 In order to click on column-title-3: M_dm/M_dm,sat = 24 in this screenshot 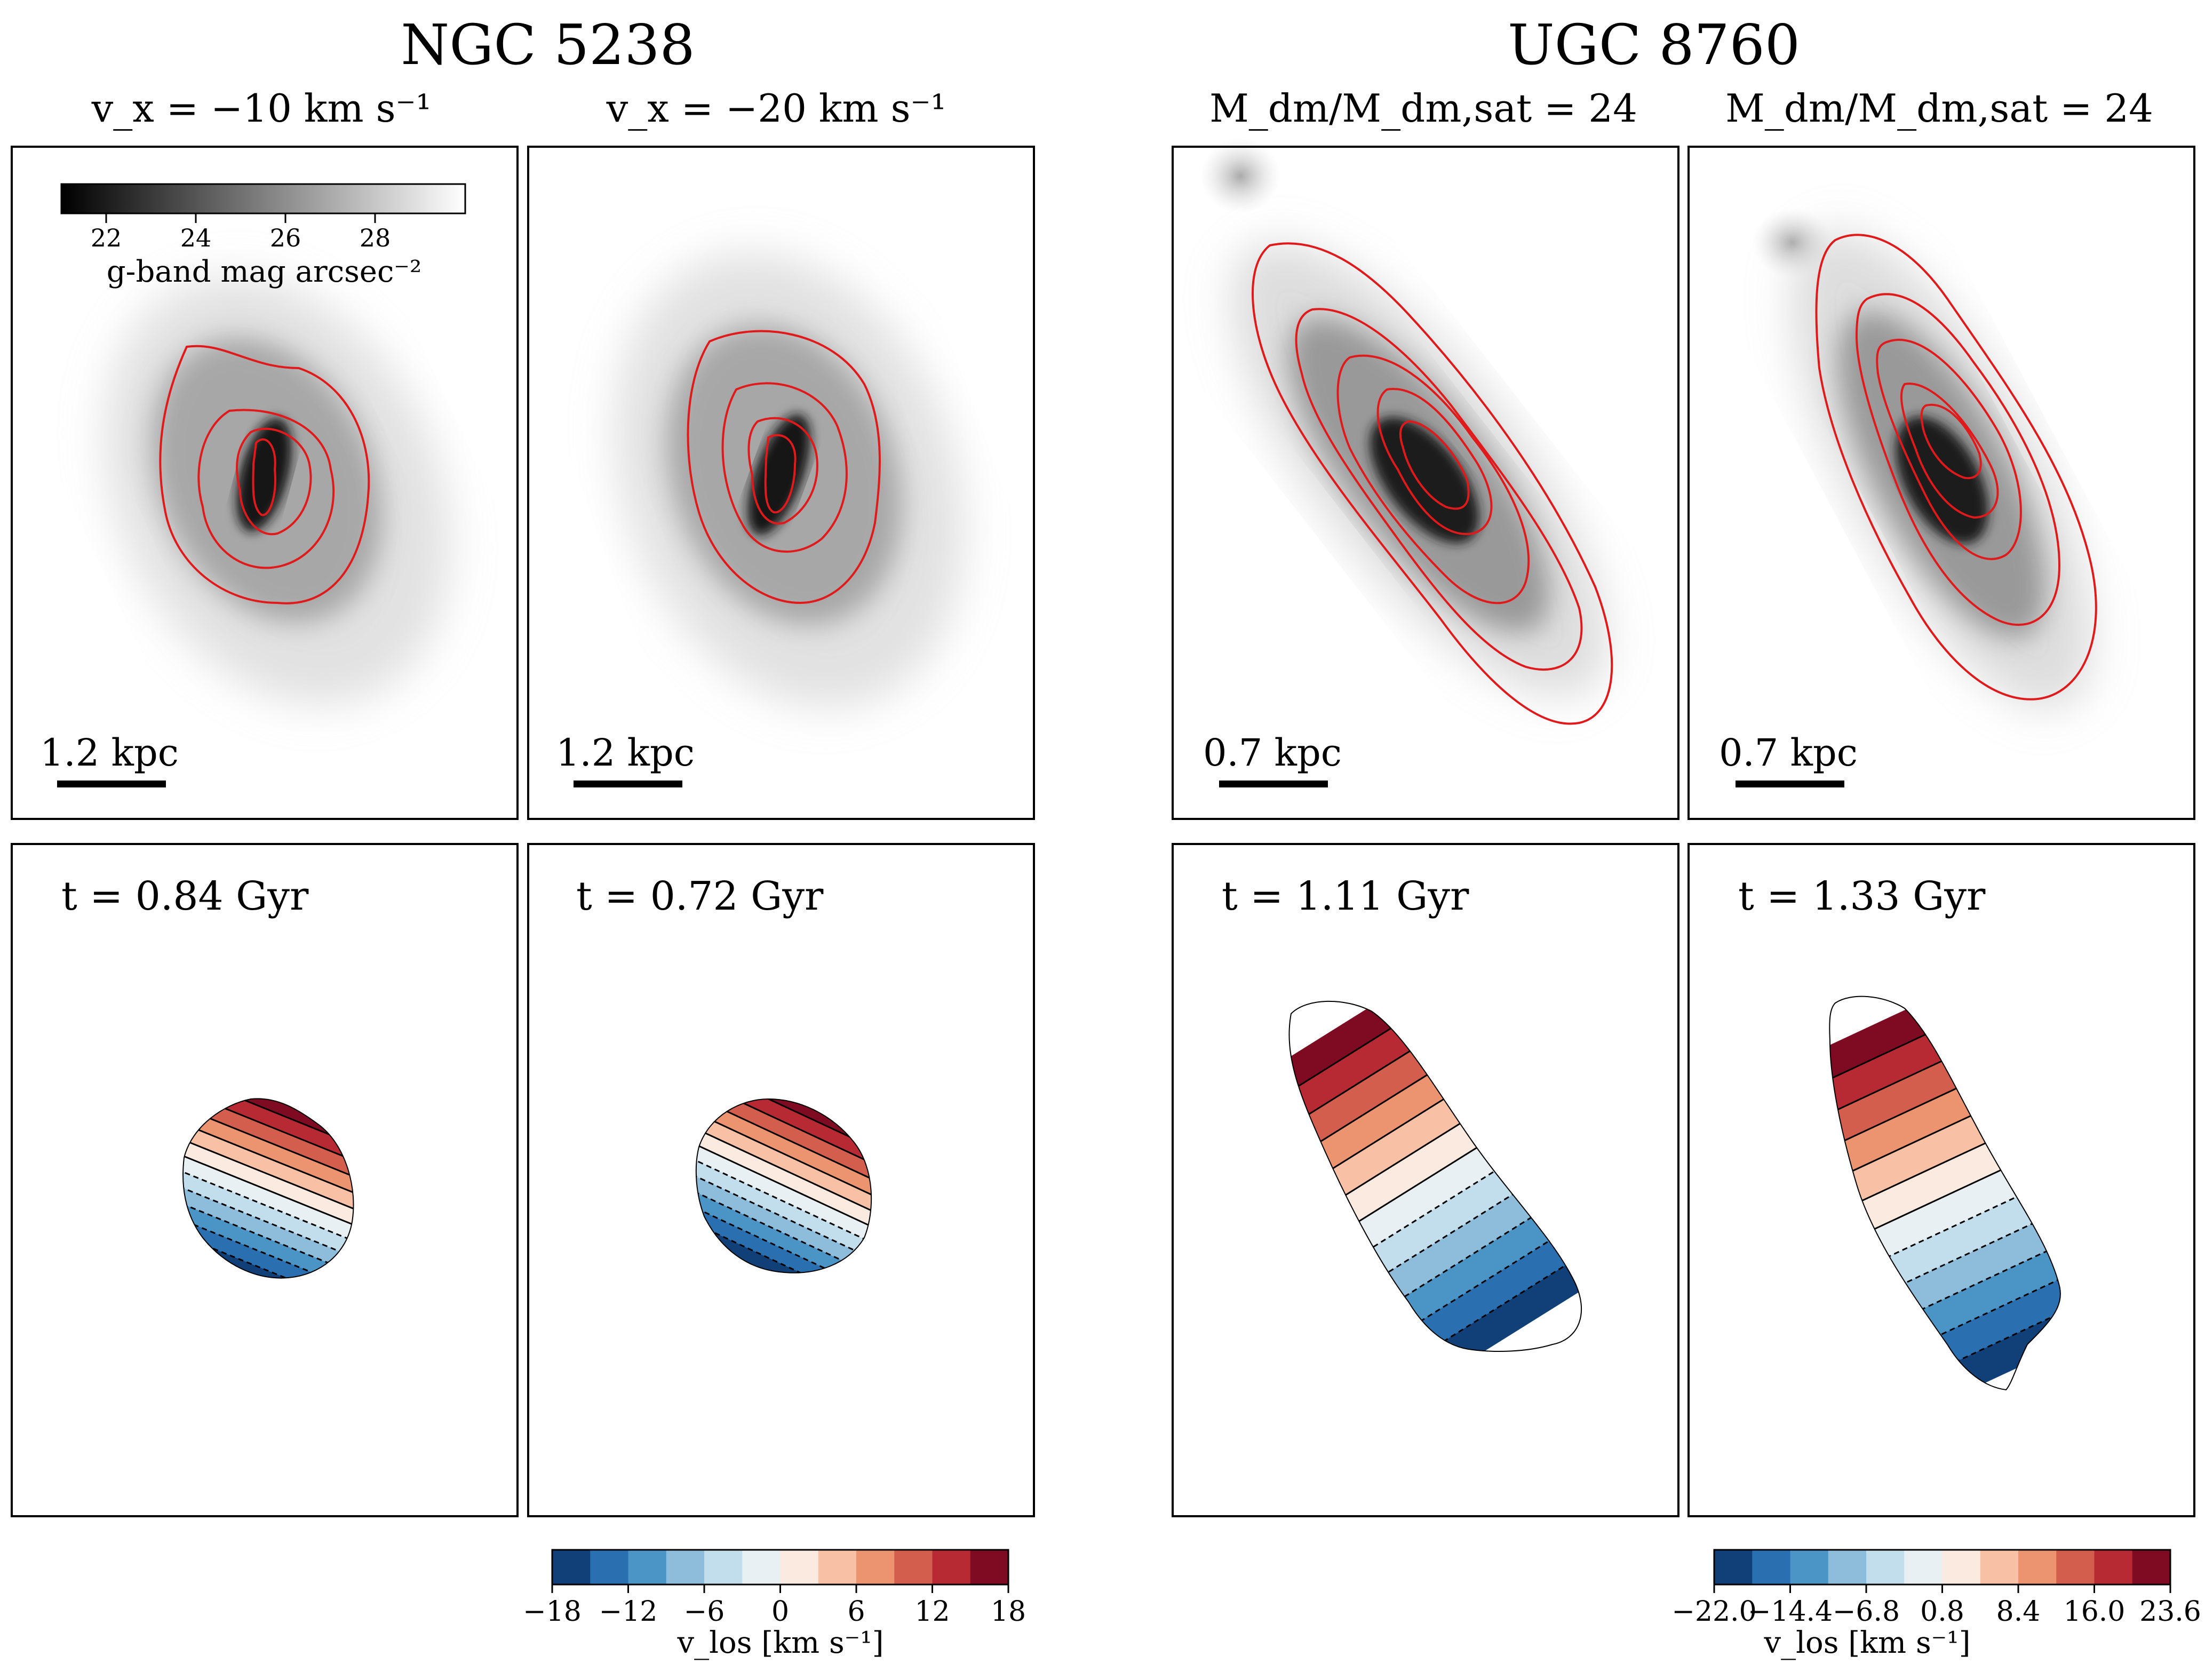, I will do `click(1423, 108)`.